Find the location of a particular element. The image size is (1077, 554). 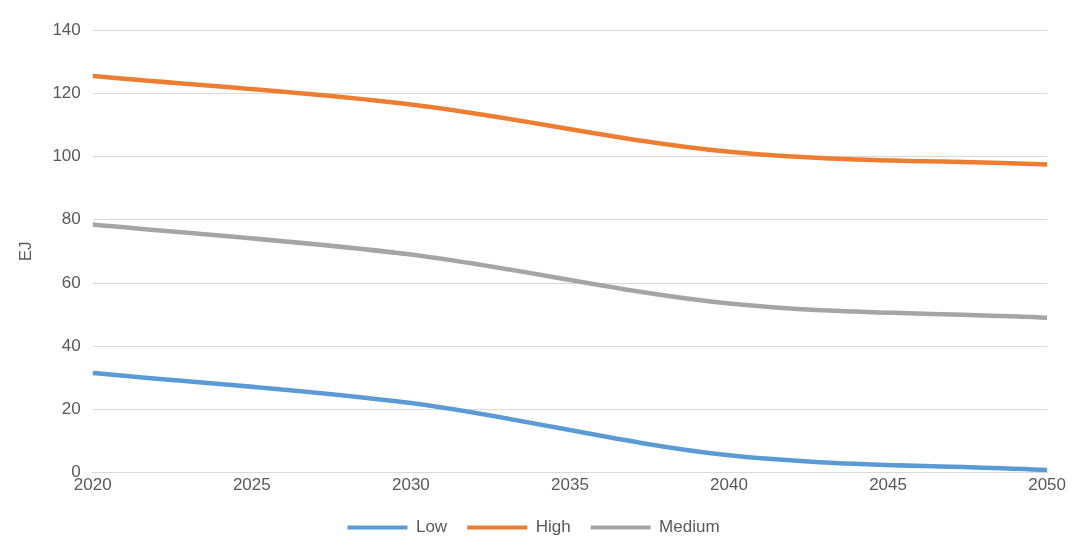

legend-label: High is located at coordinates (553, 527).